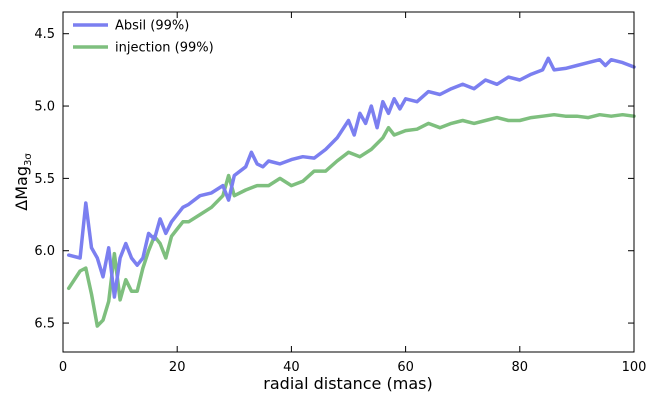  I want to click on x-tick-label-2: 40, so click(291, 367).